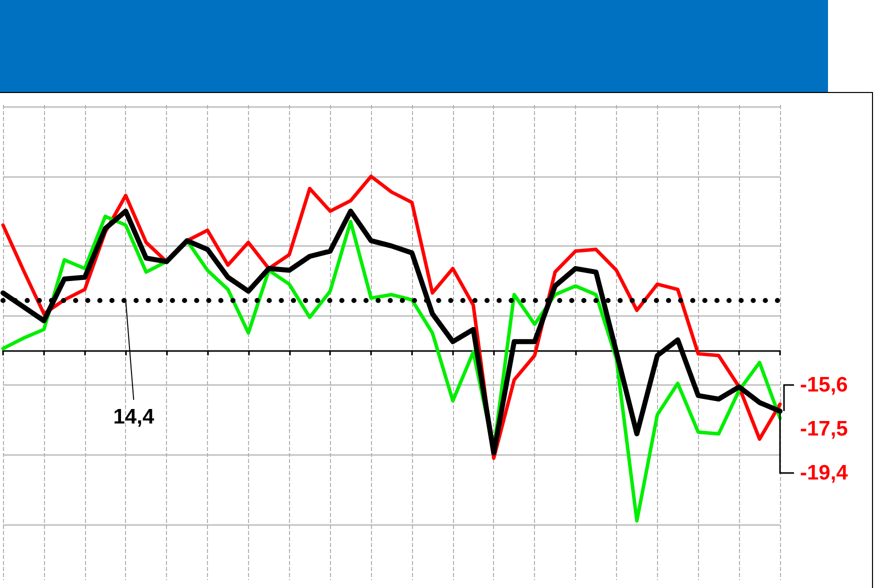 The width and height of the screenshot is (882, 588). What do you see at coordinates (824, 429) in the screenshot?
I see `text: -17,5` at bounding box center [824, 429].